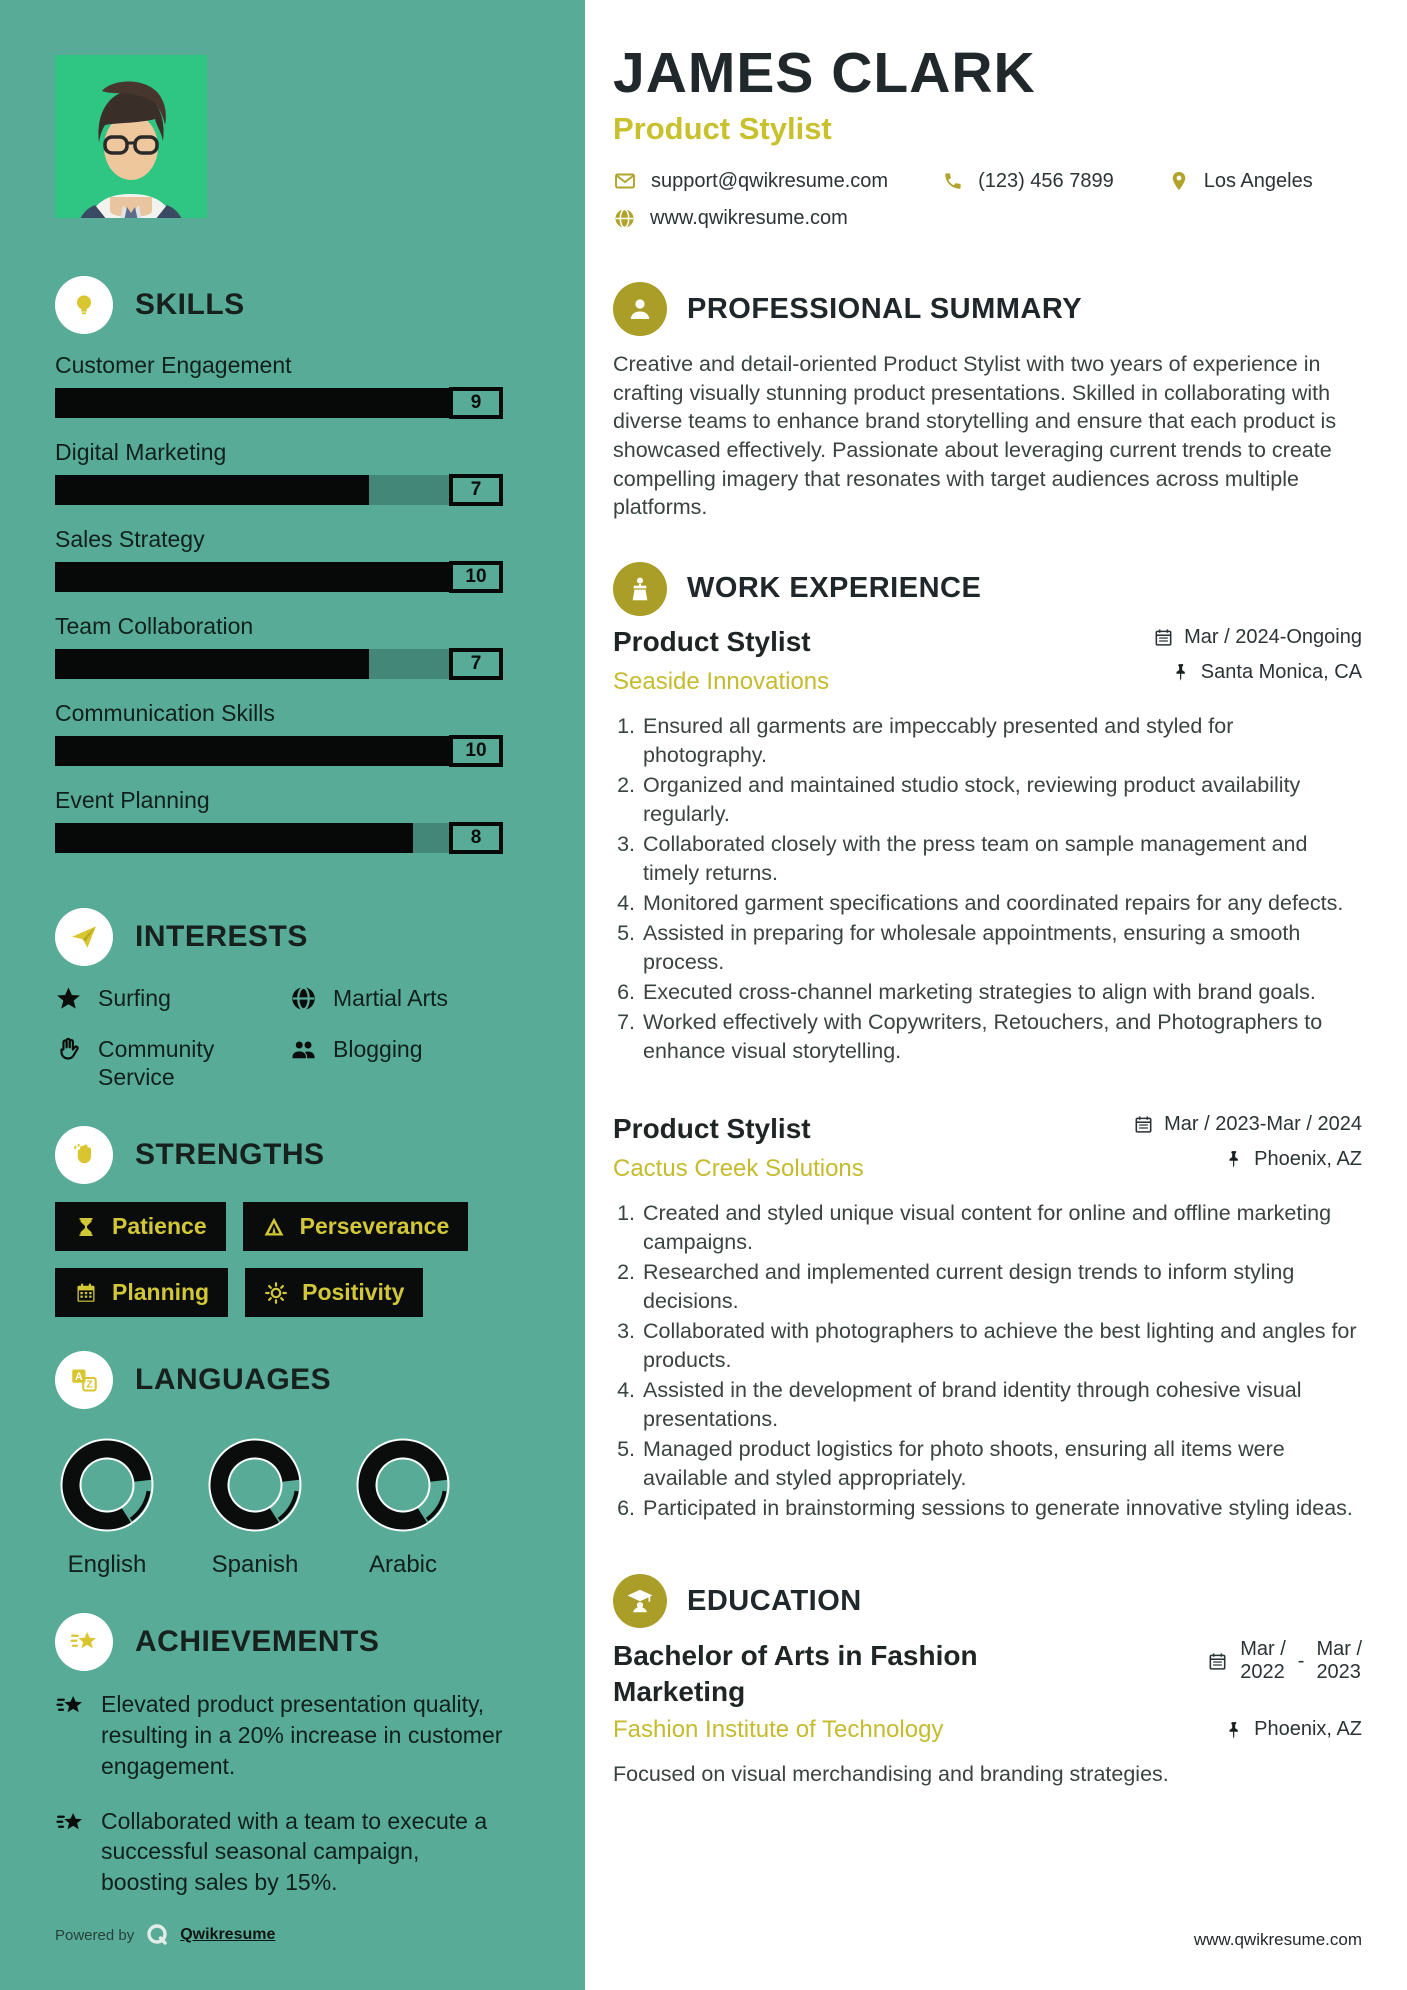 This screenshot has height=1990, width=1407. I want to click on job-dates: Mar / 2024-Ongoing, so click(1257, 637).